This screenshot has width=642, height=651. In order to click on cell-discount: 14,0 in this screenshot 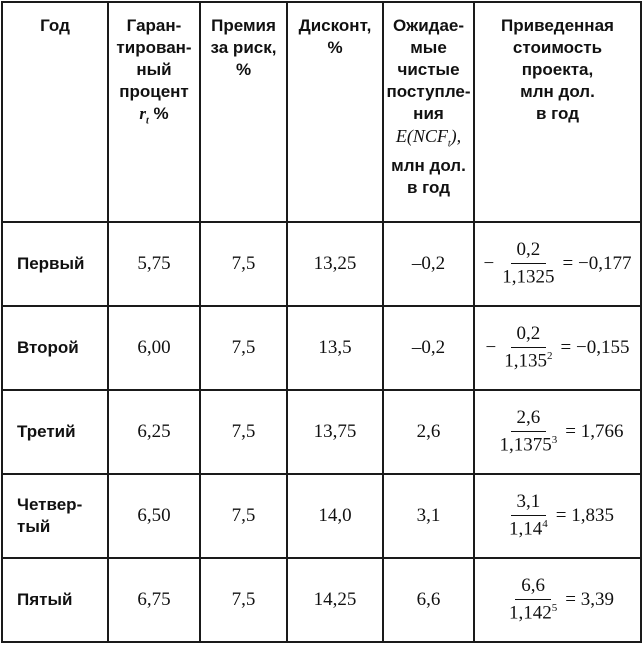, I will do `click(335, 516)`.